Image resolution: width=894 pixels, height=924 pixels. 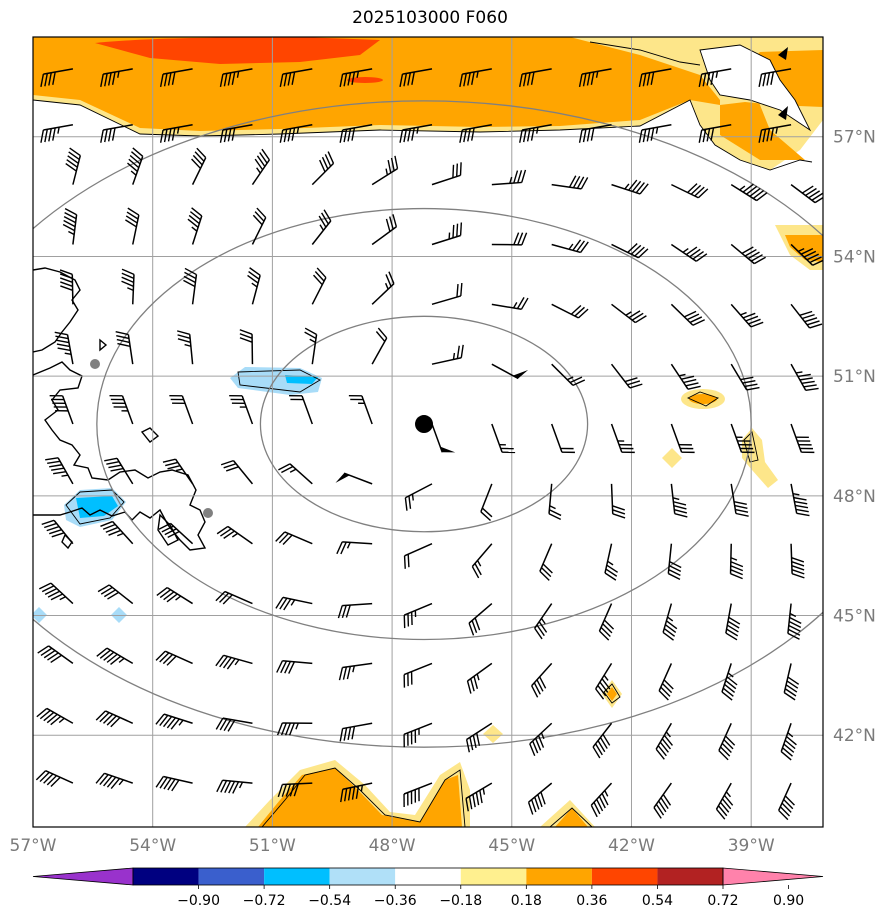 What do you see at coordinates (591, 901) in the screenshot?
I see `colorbar-label-6: 0.36` at bounding box center [591, 901].